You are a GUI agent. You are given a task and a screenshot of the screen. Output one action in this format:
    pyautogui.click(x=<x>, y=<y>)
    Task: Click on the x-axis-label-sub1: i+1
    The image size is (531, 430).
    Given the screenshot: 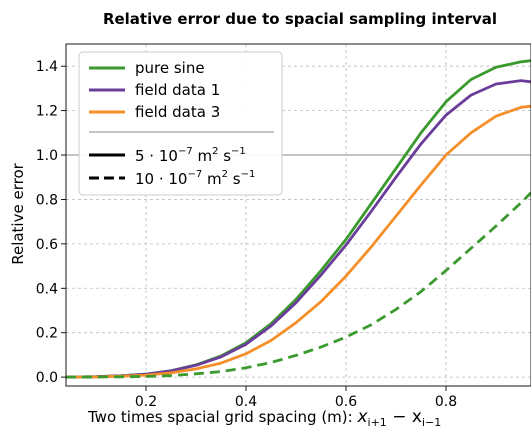 What is the action you would take?
    pyautogui.click(x=377, y=422)
    